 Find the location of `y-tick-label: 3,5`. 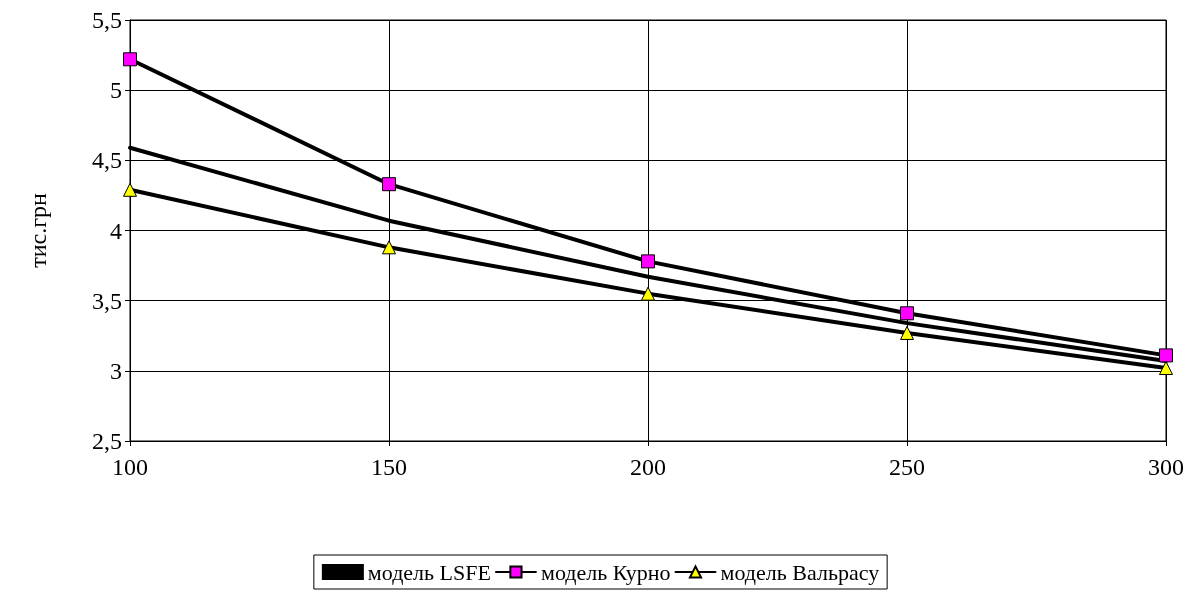

y-tick-label: 3,5 is located at coordinates (107, 300).